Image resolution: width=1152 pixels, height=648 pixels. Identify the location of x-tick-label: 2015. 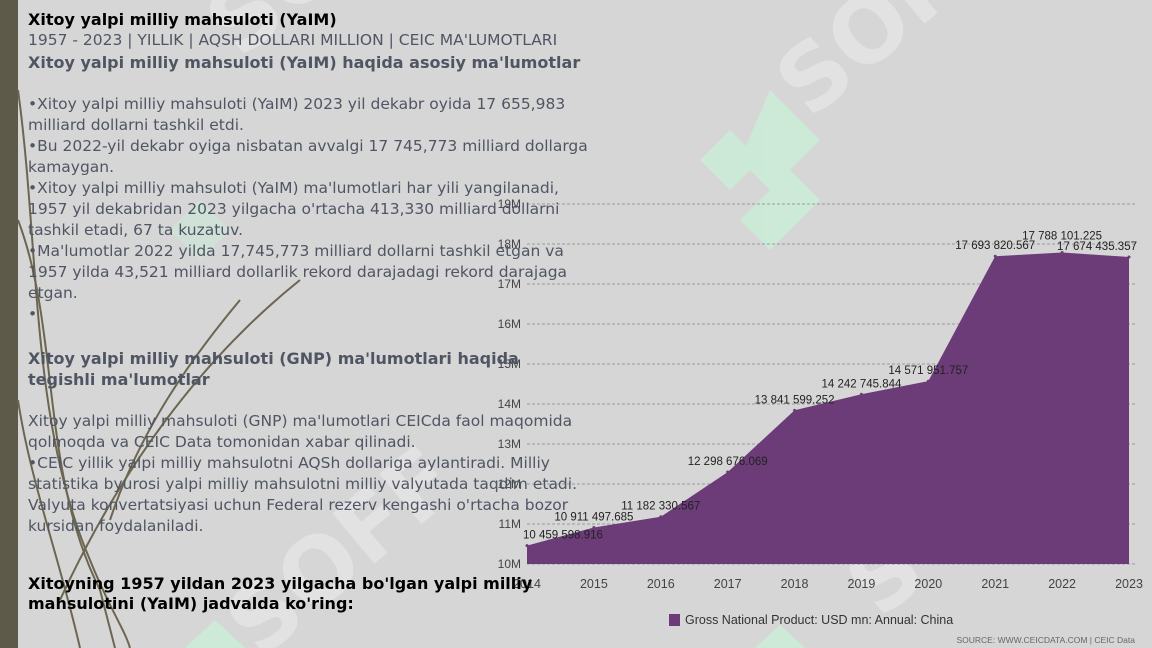
(594, 584).